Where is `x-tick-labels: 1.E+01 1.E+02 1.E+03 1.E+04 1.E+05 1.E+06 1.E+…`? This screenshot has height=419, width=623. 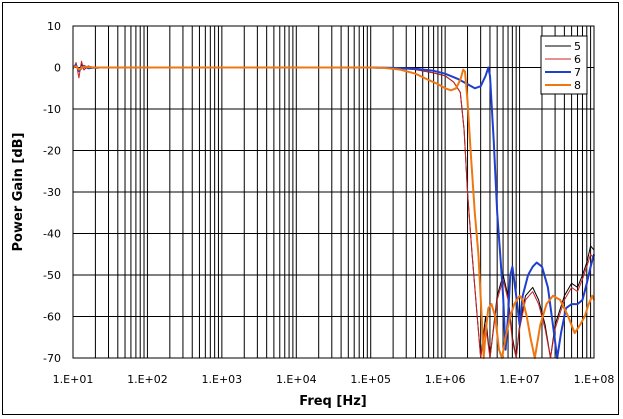
x-tick-labels: 1.E+01 1.E+02 1.E+03 1.E+04 1.E+05 1.E+06 1.E+… is located at coordinates (334, 379).